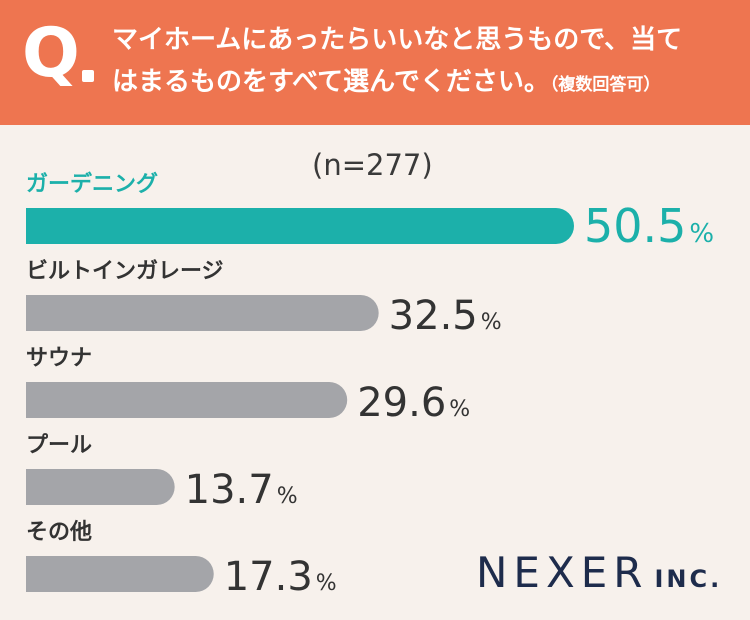 This screenshot has width=750, height=620. What do you see at coordinates (397, 40) in the screenshot?
I see `question-text-line1: マイホームにあったらいいなと思うもので、当て` at bounding box center [397, 40].